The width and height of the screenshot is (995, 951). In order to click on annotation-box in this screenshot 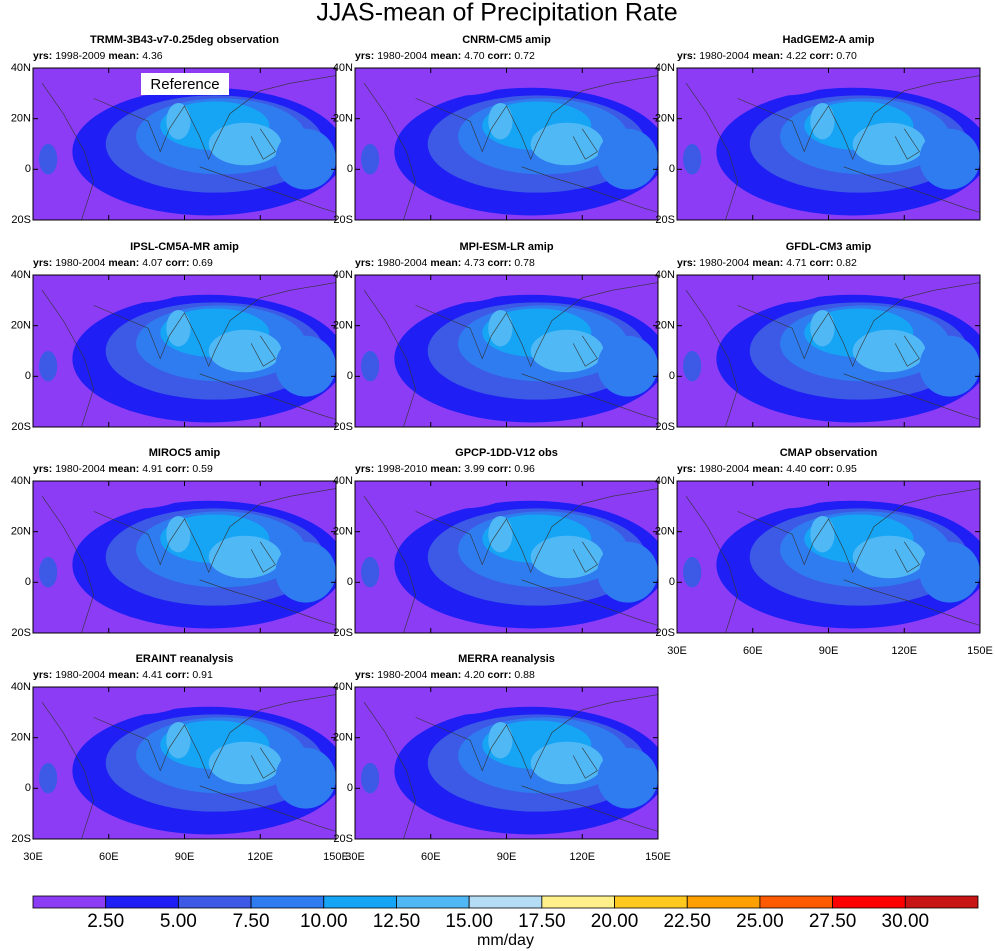, I will do `click(185, 84)`.